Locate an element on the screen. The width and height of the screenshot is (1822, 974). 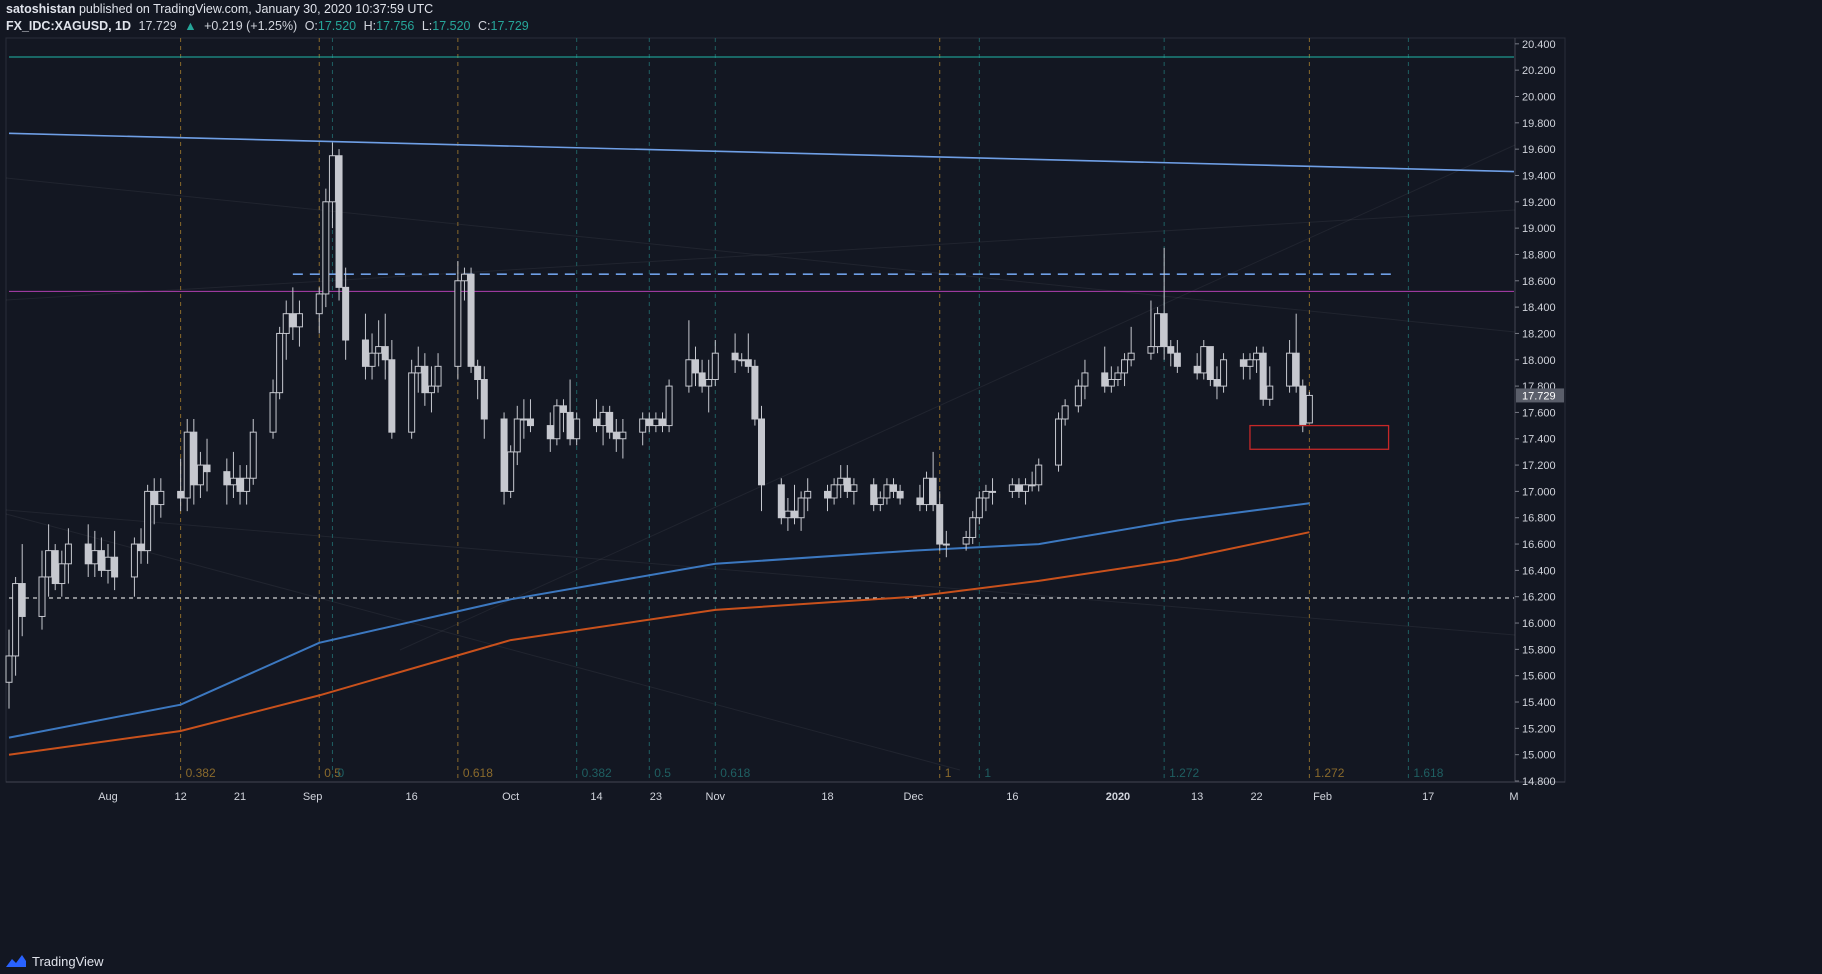
tradingview-brand: TradingView is located at coordinates (68, 961).